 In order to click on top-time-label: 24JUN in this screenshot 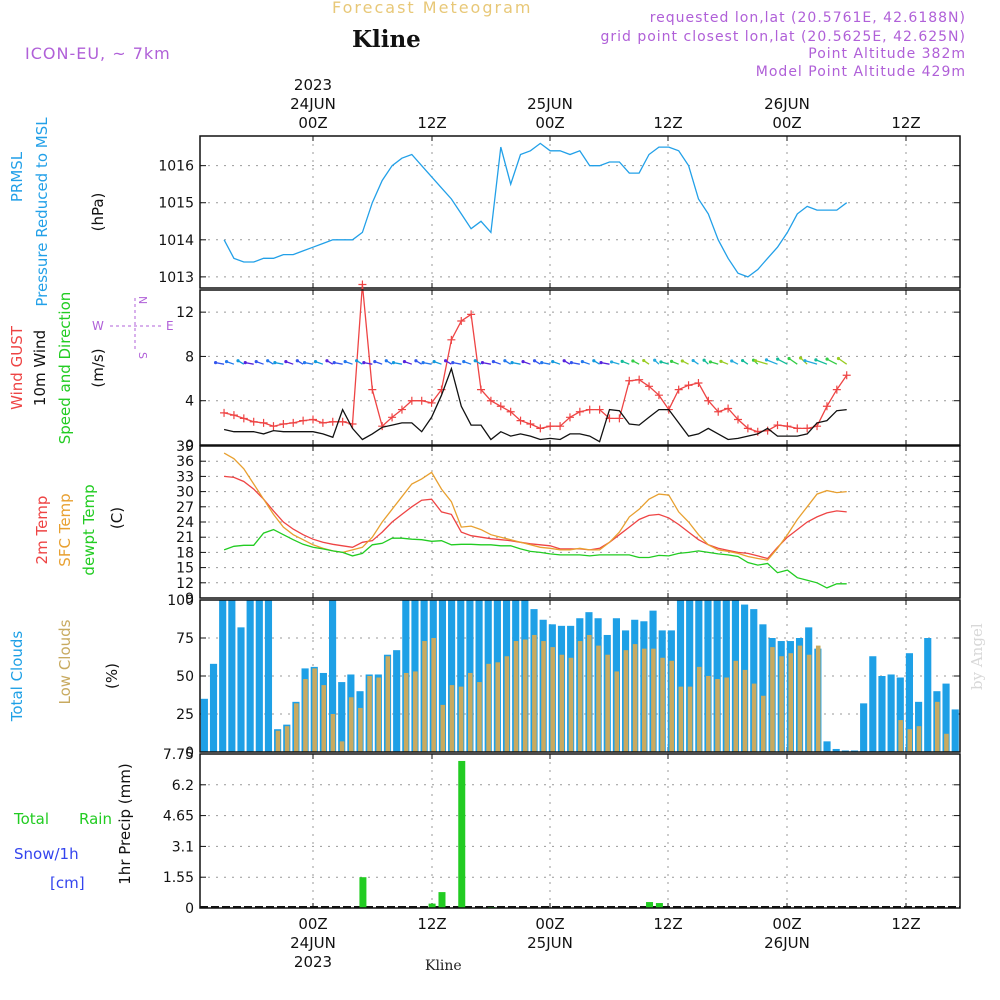, I will do `click(313, 104)`.